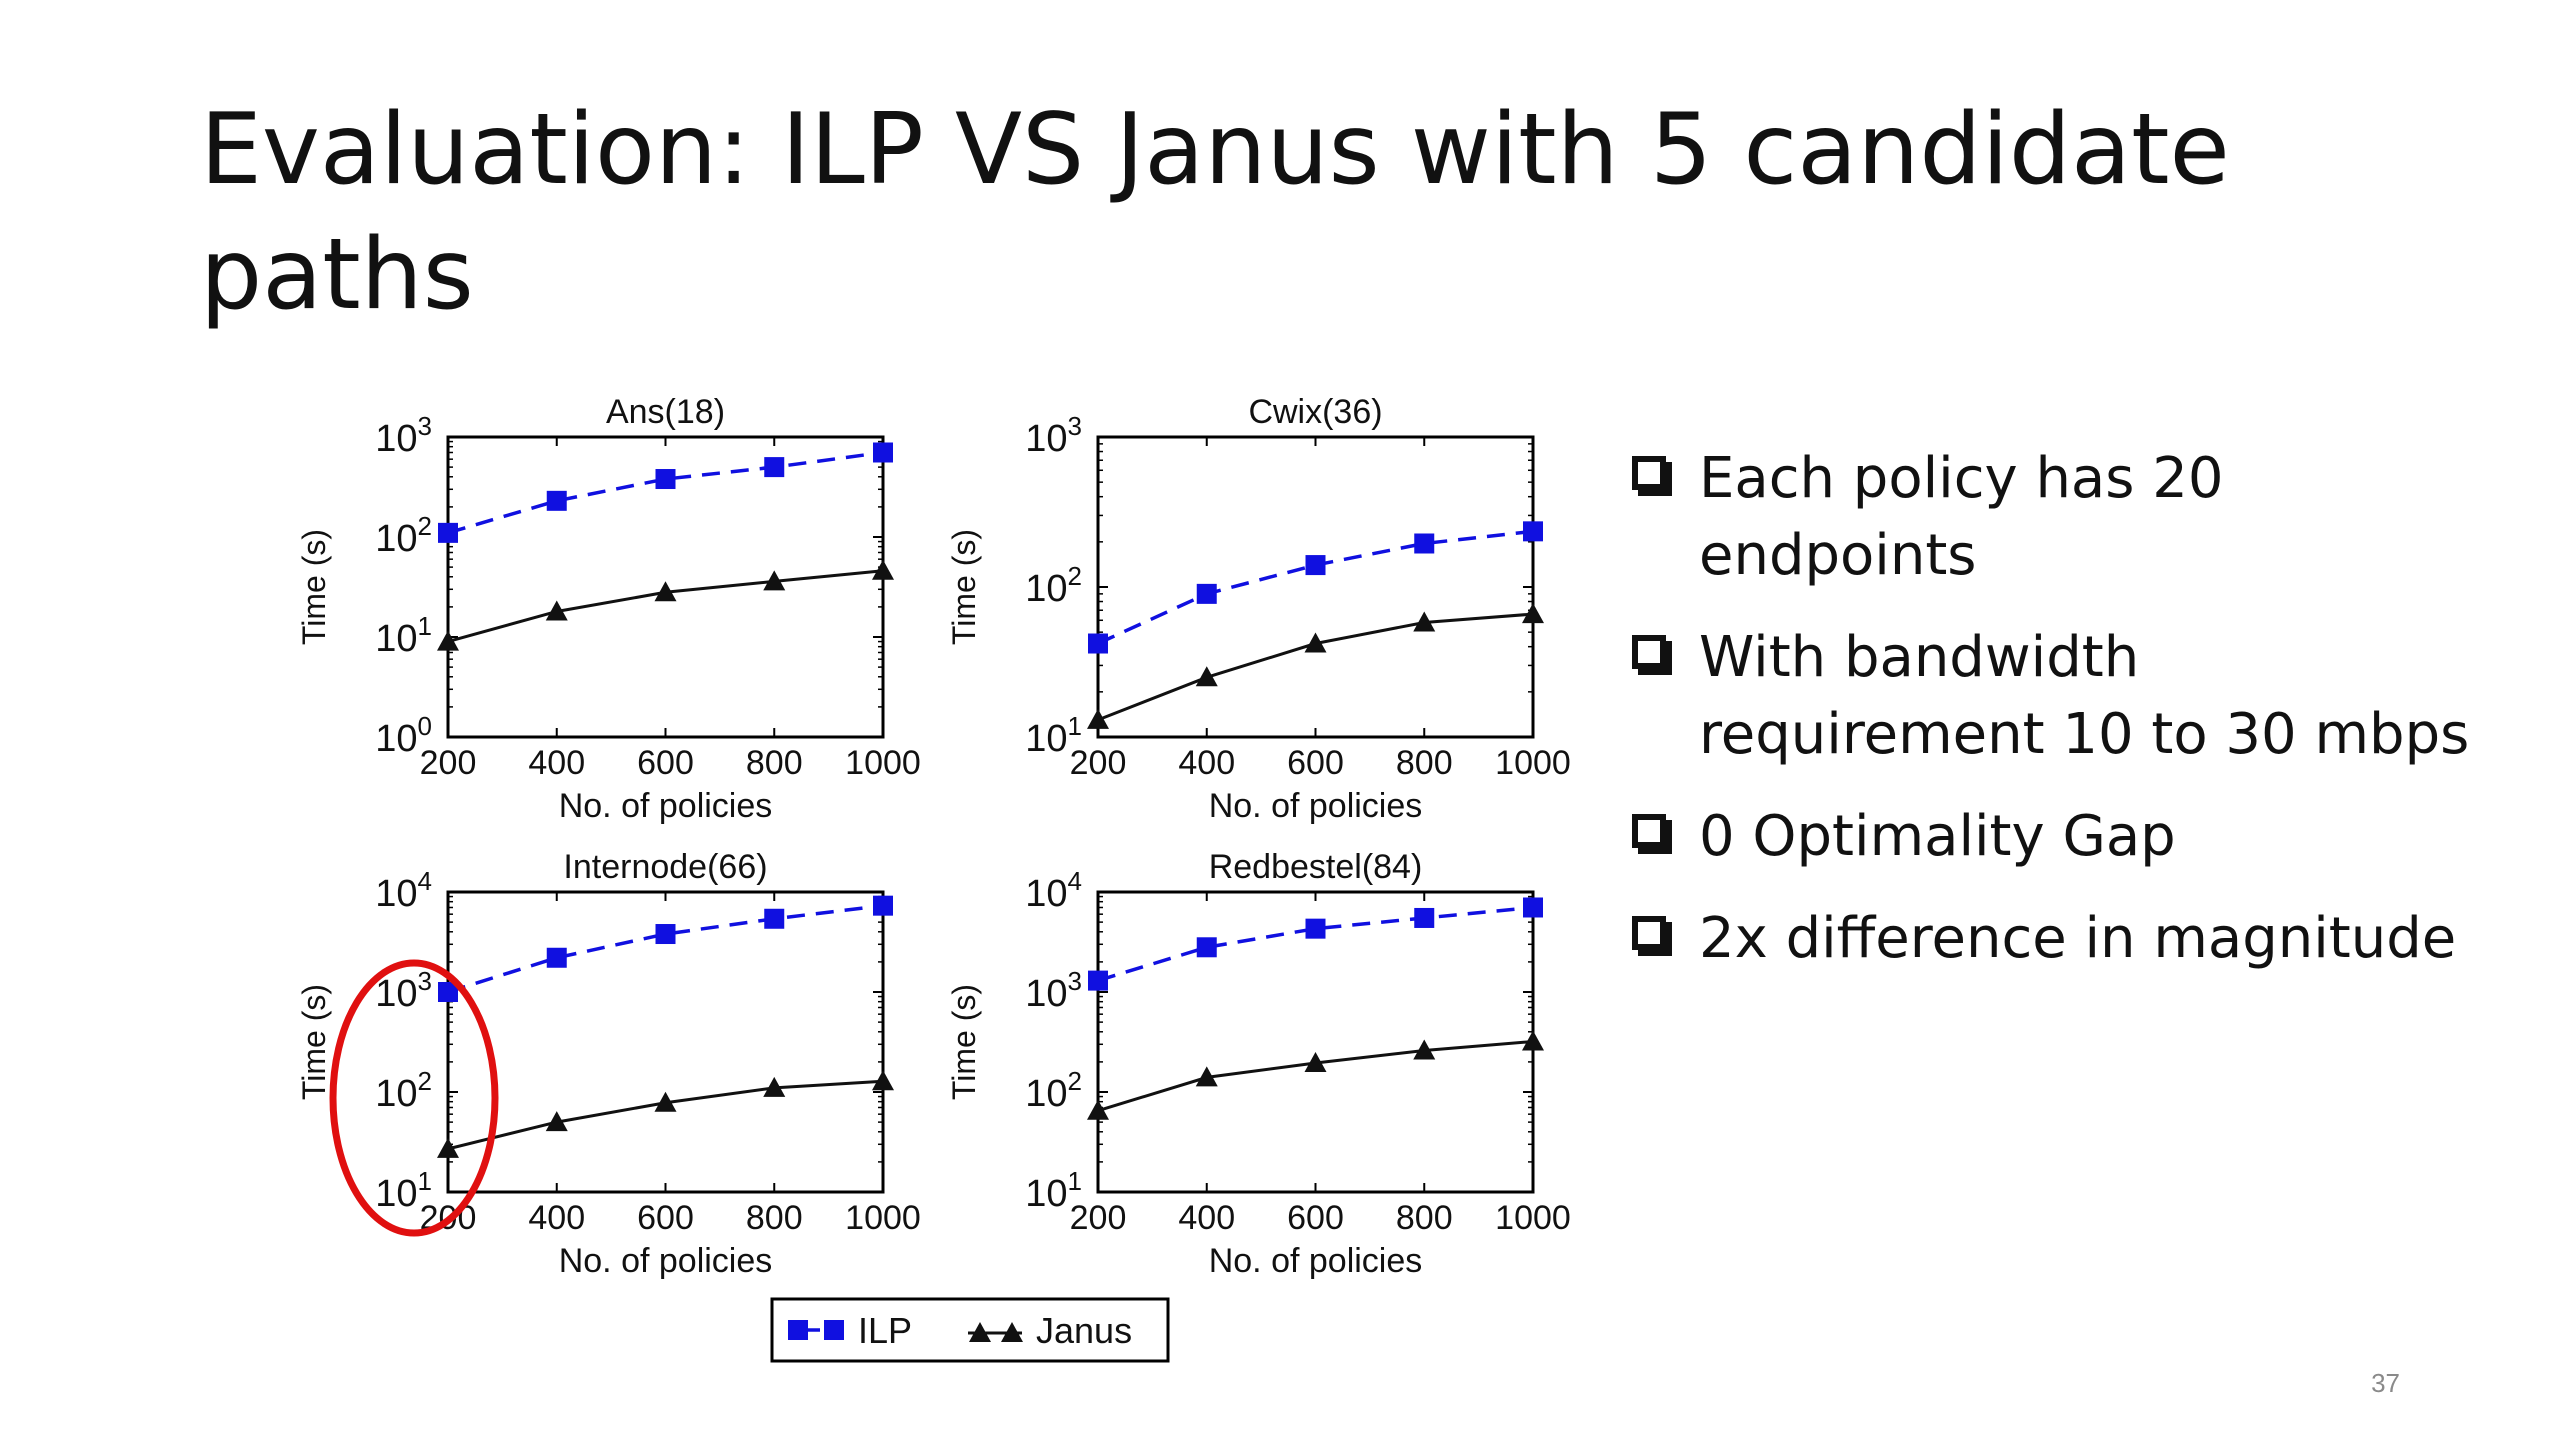 Image resolution: width=2560 pixels, height=1440 pixels. I want to click on legend-marker-ilp, so click(834, 1330).